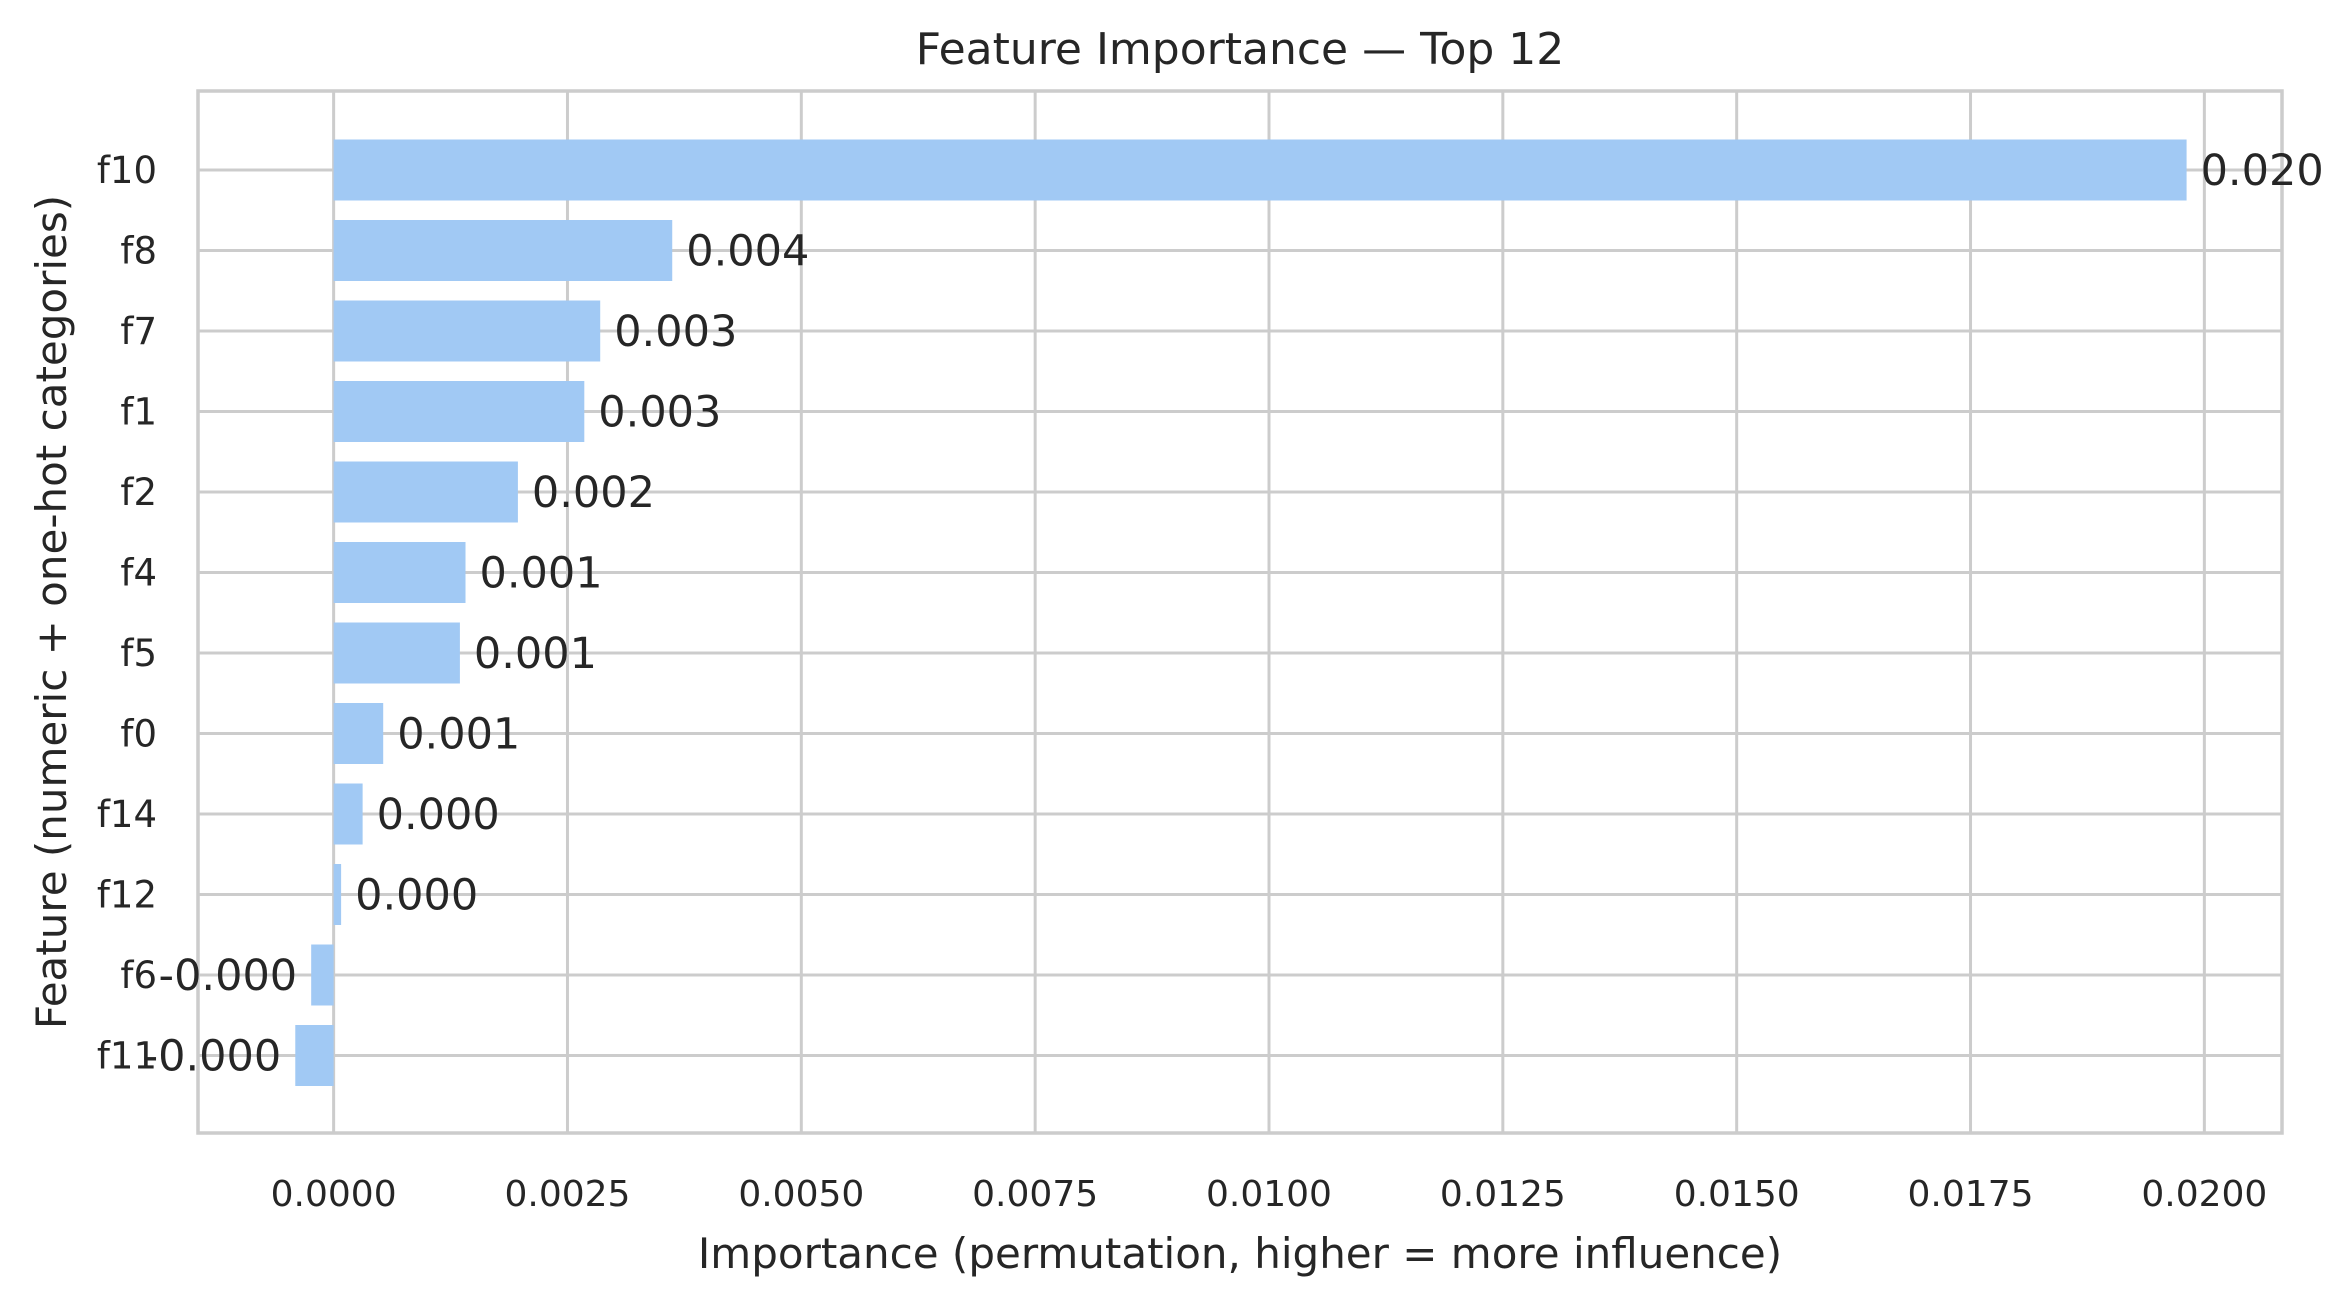 The height and width of the screenshot is (1303, 2344). Describe the element at coordinates (1260, 170) in the screenshot. I see `bar-f10` at that location.